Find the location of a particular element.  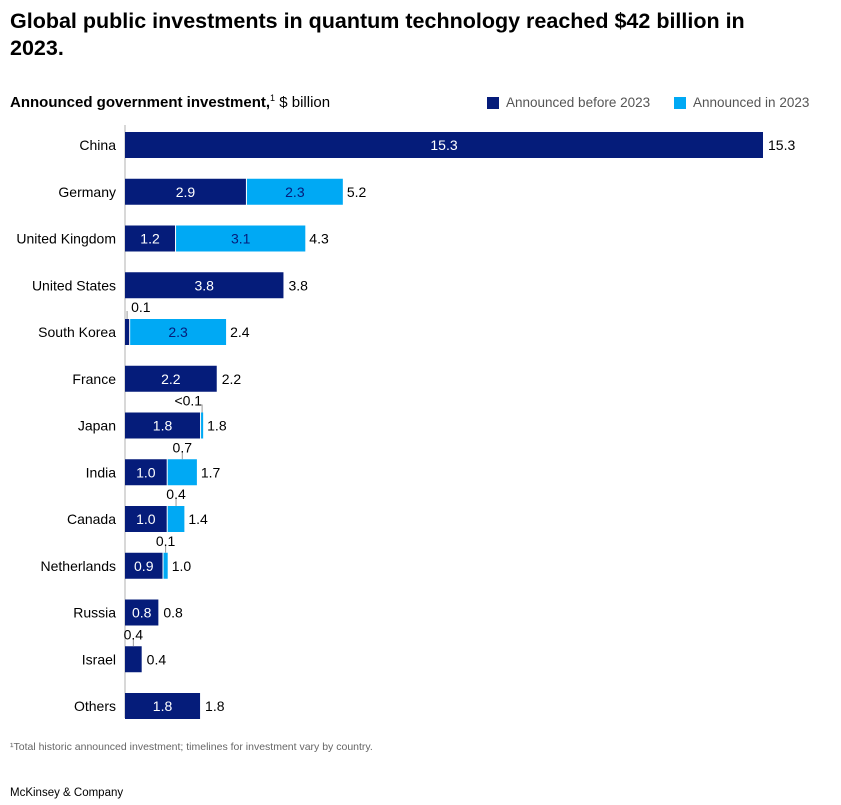

legend-item-2023: Announced in 2023 is located at coordinates (741, 102).